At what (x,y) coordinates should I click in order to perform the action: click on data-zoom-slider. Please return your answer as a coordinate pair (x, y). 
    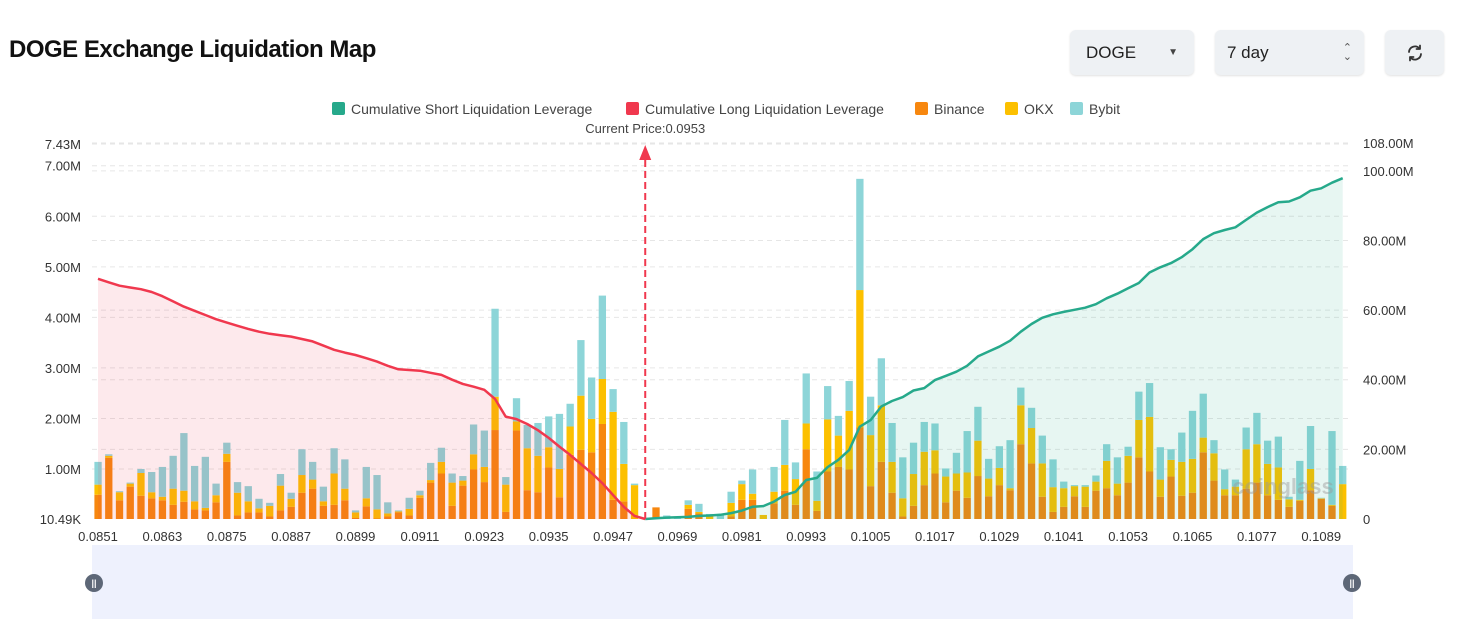
    Looking at the image, I should click on (722, 582).